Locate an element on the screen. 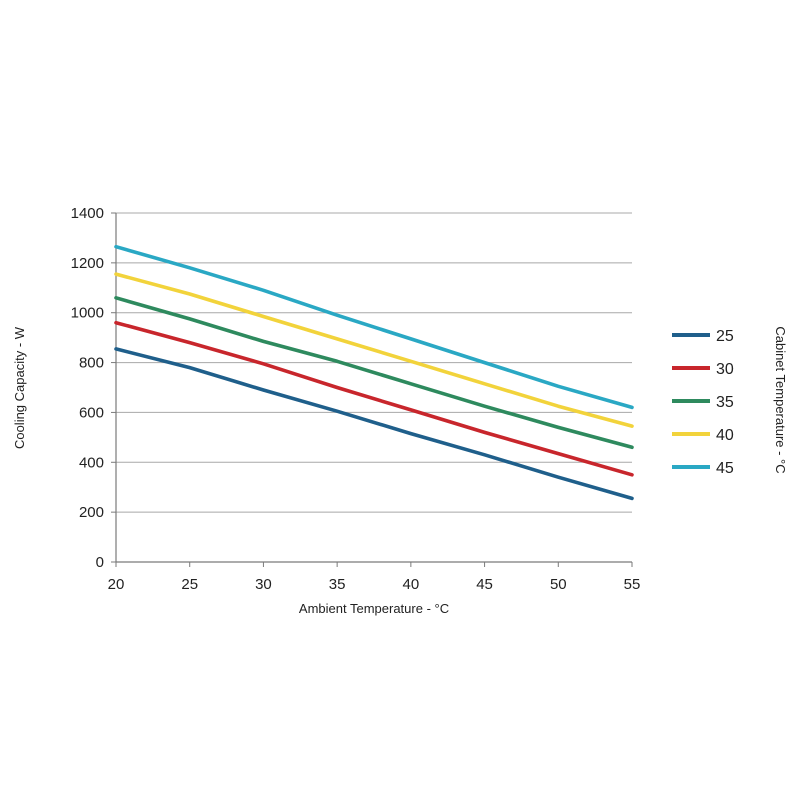  legend-label-45: 45 is located at coordinates (725, 468).